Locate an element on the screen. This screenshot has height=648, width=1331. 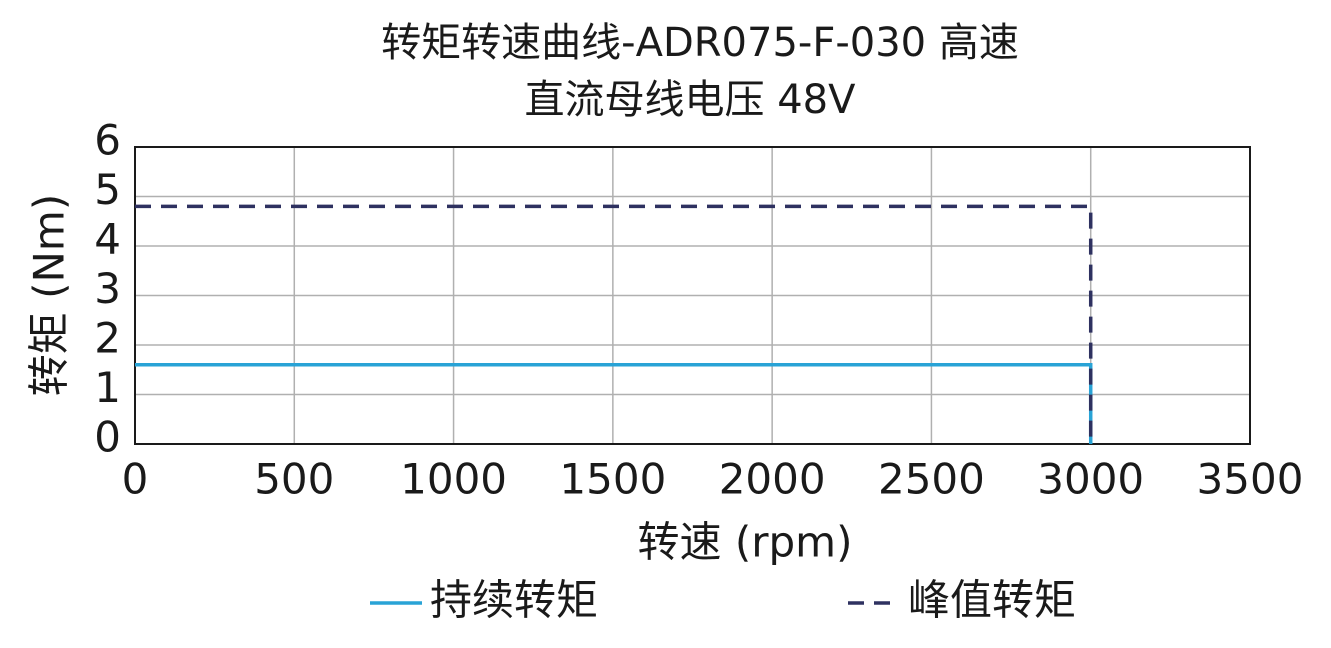
chart-title: 转矩转速曲线-ADR075-F-030 高速 is located at coordinates (700, 43).